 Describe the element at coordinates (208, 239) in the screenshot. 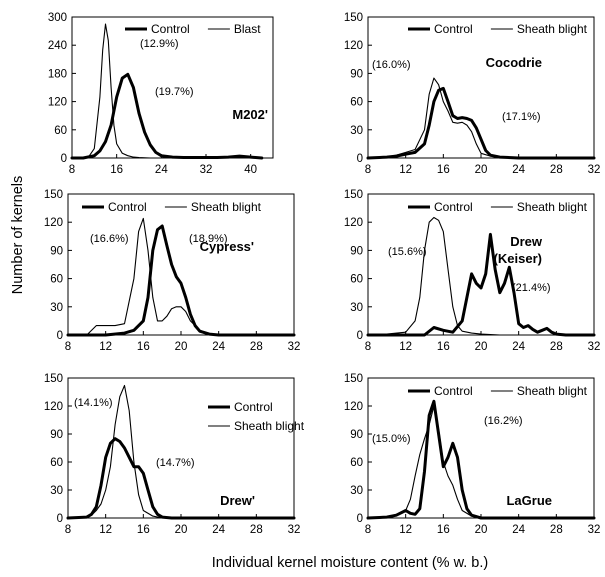

I see `peak-annotation: (18.9%)` at that location.